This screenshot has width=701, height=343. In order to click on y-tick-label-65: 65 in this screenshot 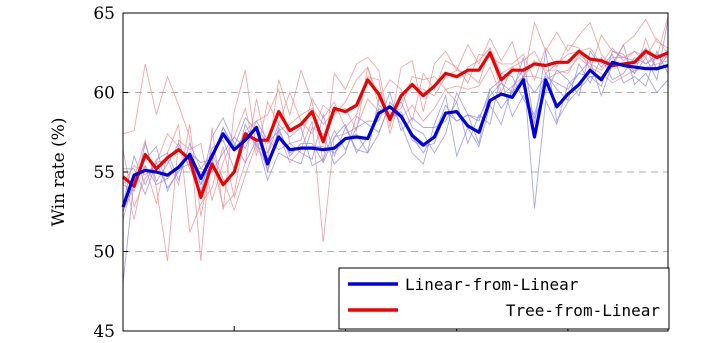, I will do `click(104, 14)`.